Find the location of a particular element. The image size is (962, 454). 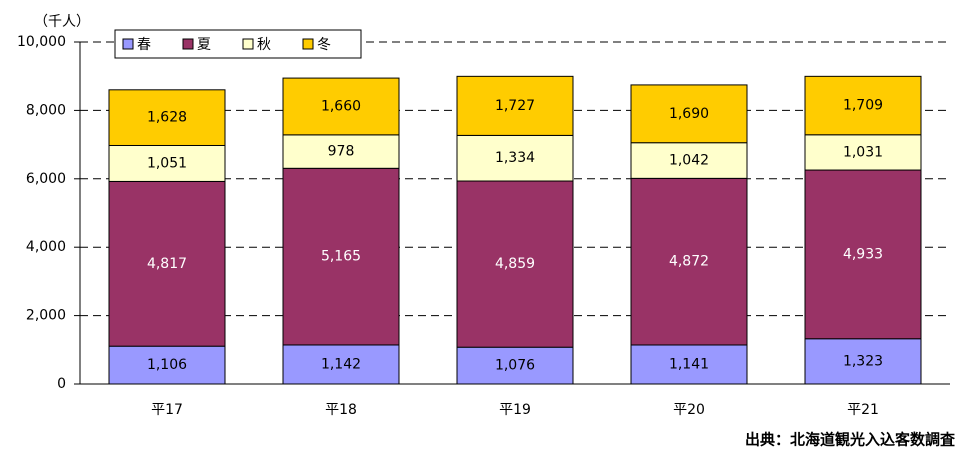

legend-label: 夏 is located at coordinates (204, 45).